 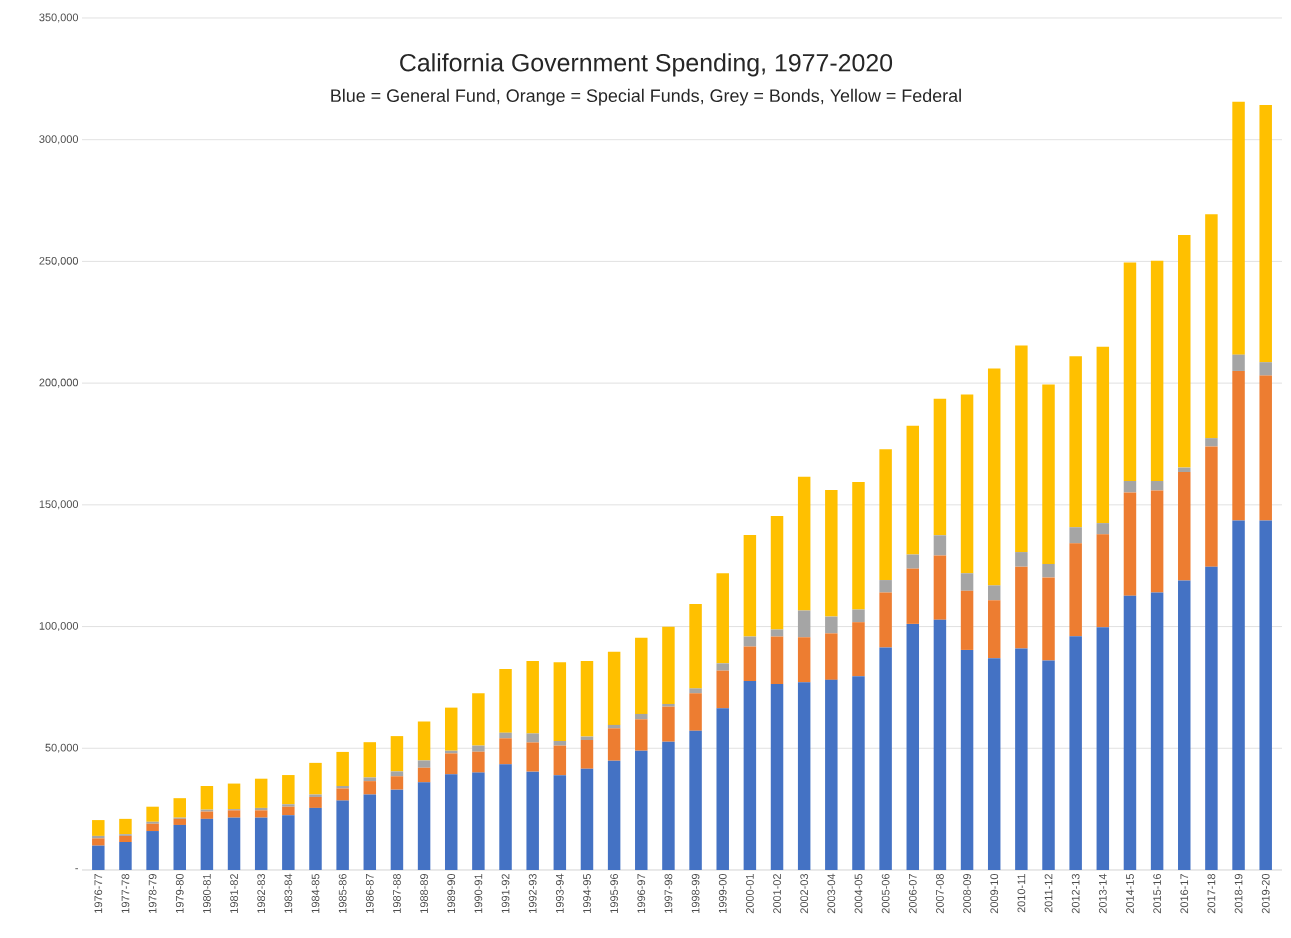 What do you see at coordinates (777, 894) in the screenshot?
I see `x-tick-label: 2001-02` at bounding box center [777, 894].